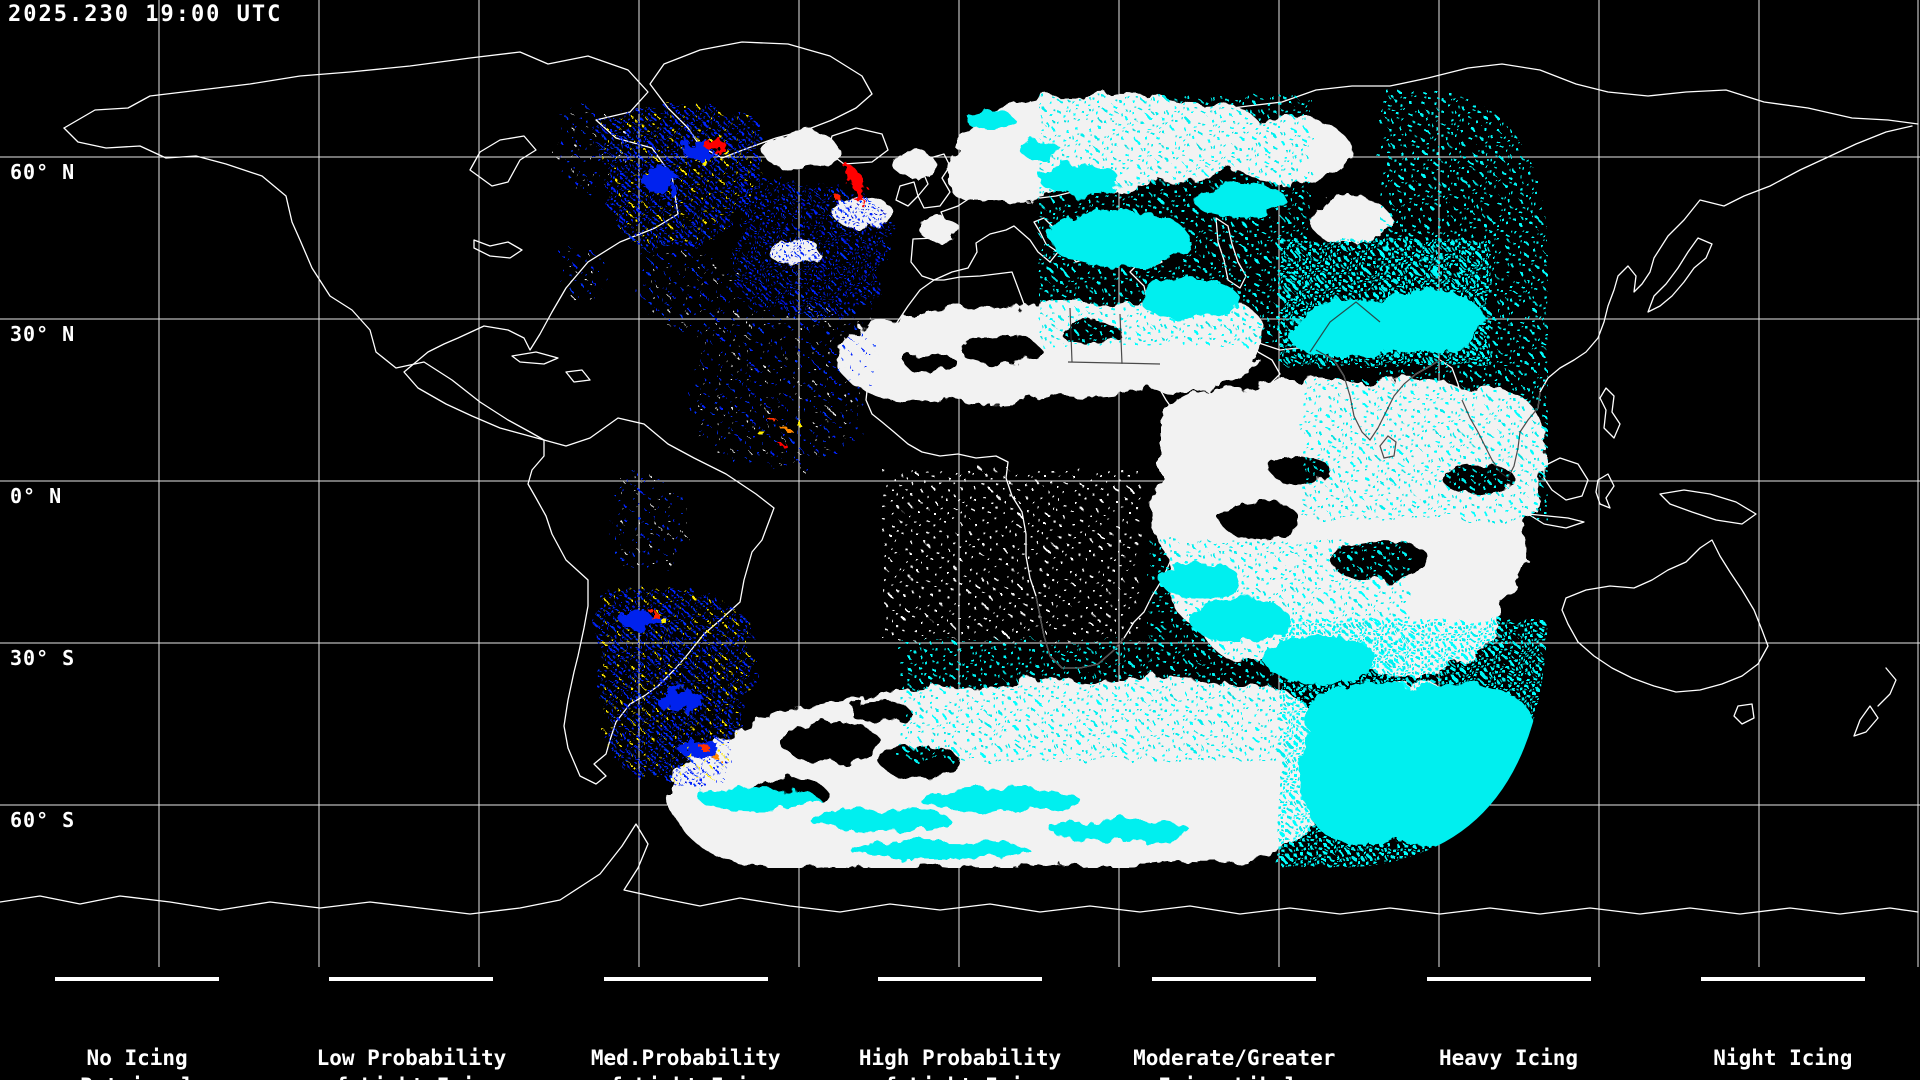  What do you see at coordinates (1508, 1023) in the screenshot?
I see `legend-item-heavy: Heavy Icing` at bounding box center [1508, 1023].